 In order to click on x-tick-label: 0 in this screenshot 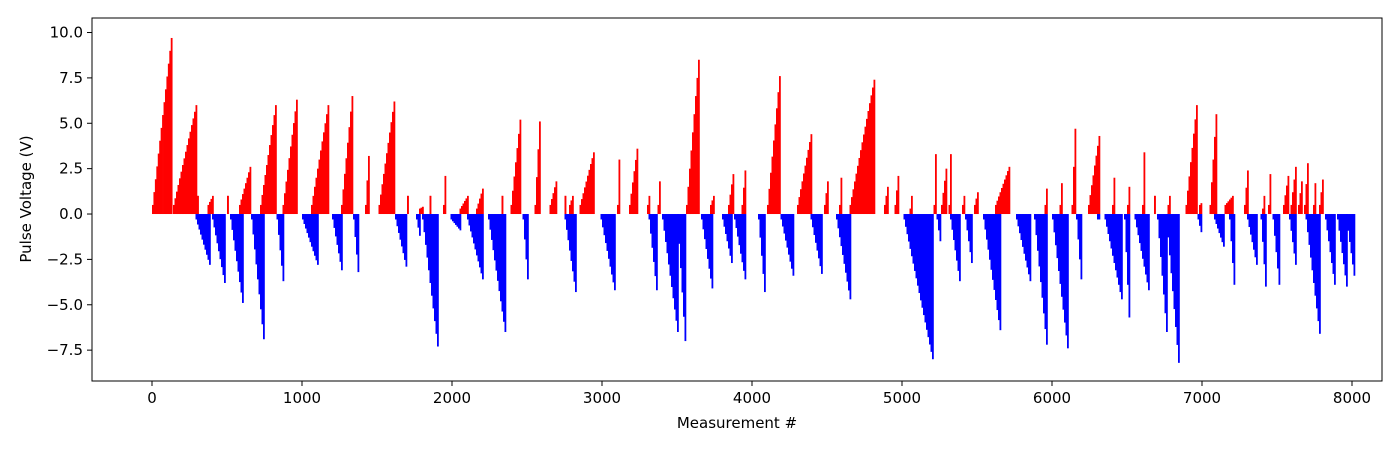, I will do `click(152, 398)`.